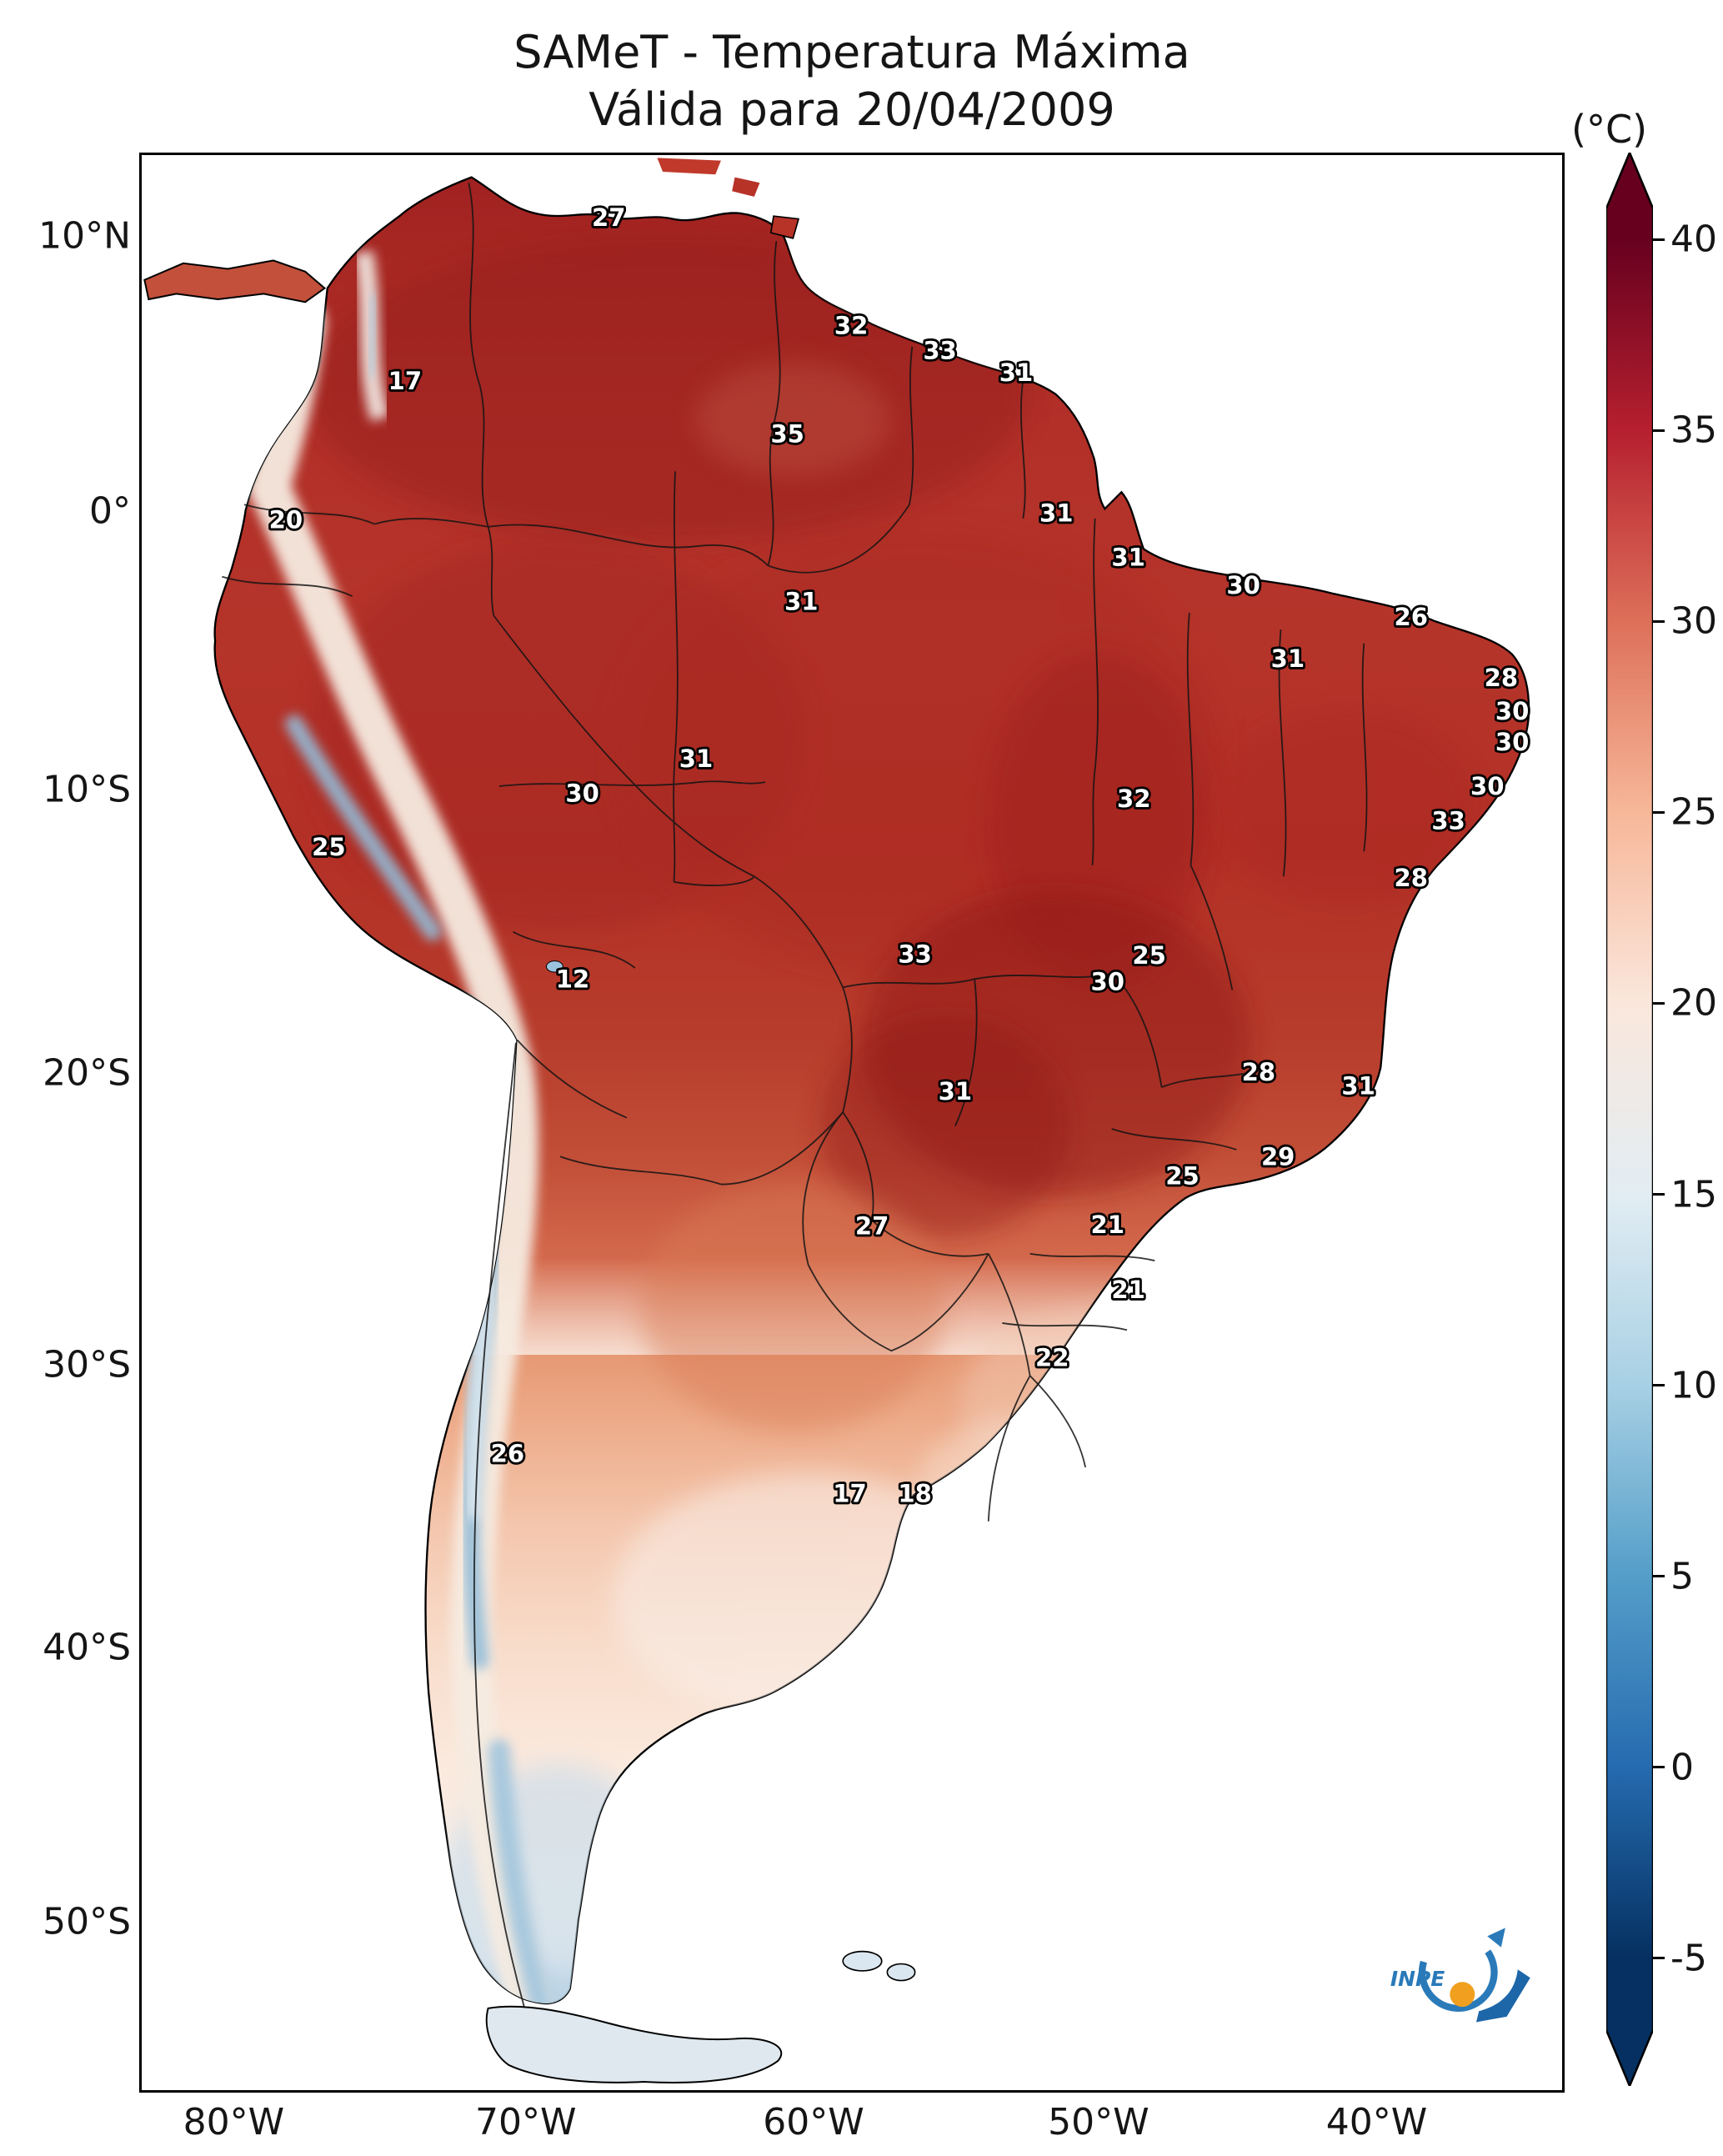 The width and height of the screenshot is (1723, 2156). Describe the element at coordinates (851, 52) in the screenshot. I see `title-line-1: SAMeT - Temperatura Máxima` at that location.